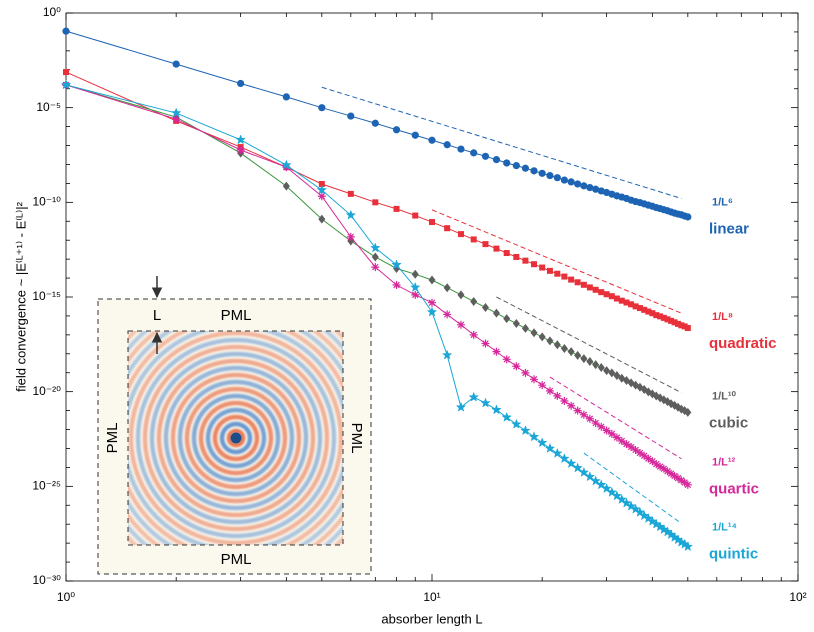  What do you see at coordinates (724, 397) in the screenshot?
I see `slope-label: 1/L¹⁰` at bounding box center [724, 397].